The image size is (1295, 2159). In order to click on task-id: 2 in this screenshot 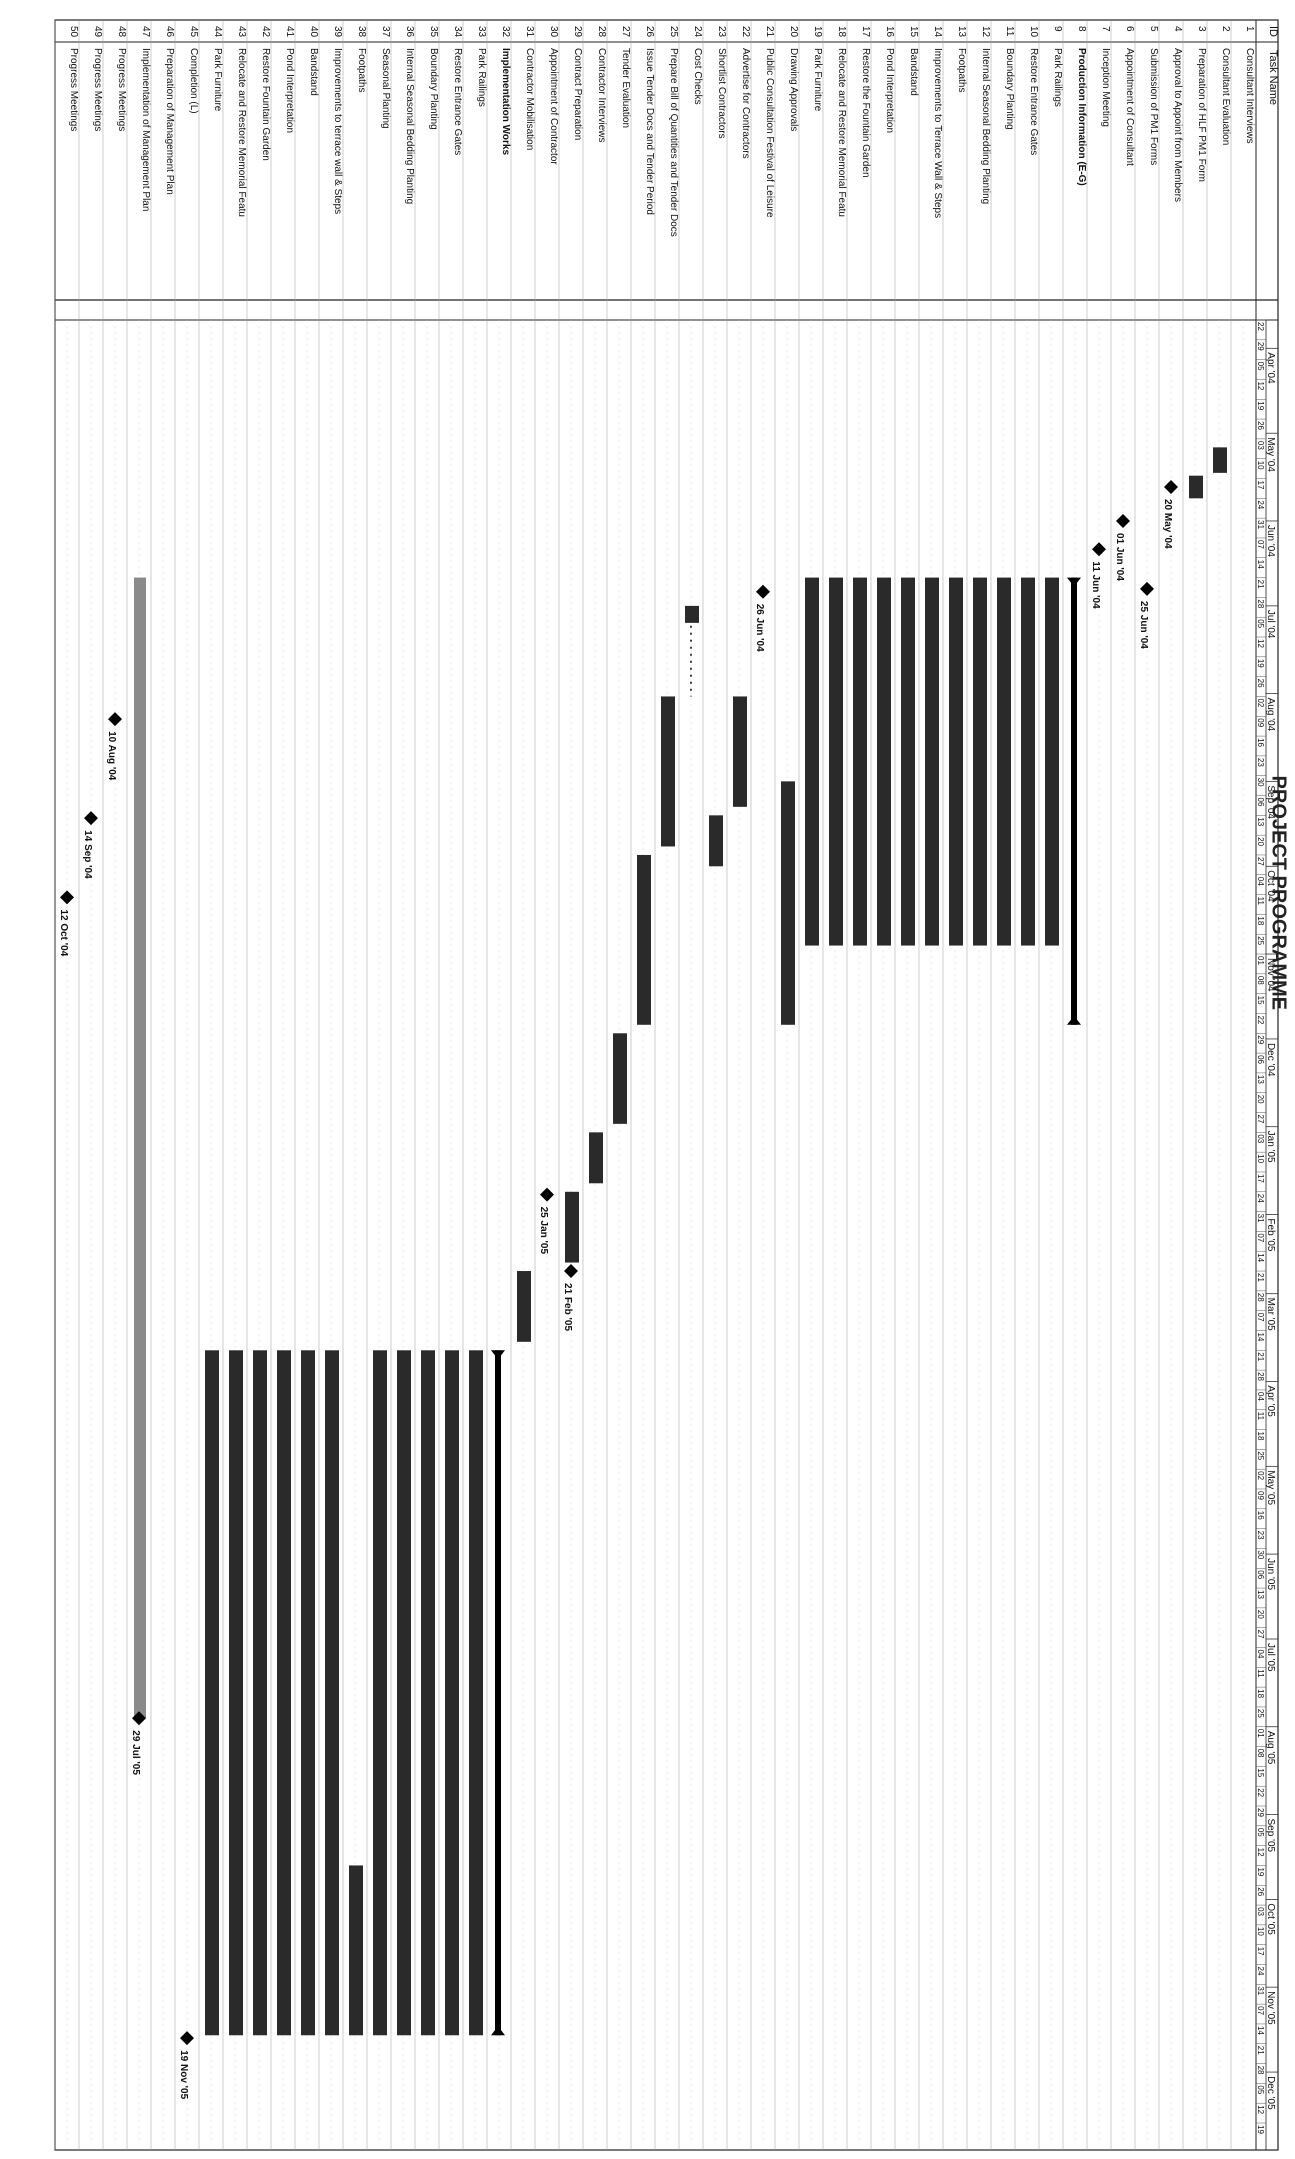, I will do `click(1225, 29)`.